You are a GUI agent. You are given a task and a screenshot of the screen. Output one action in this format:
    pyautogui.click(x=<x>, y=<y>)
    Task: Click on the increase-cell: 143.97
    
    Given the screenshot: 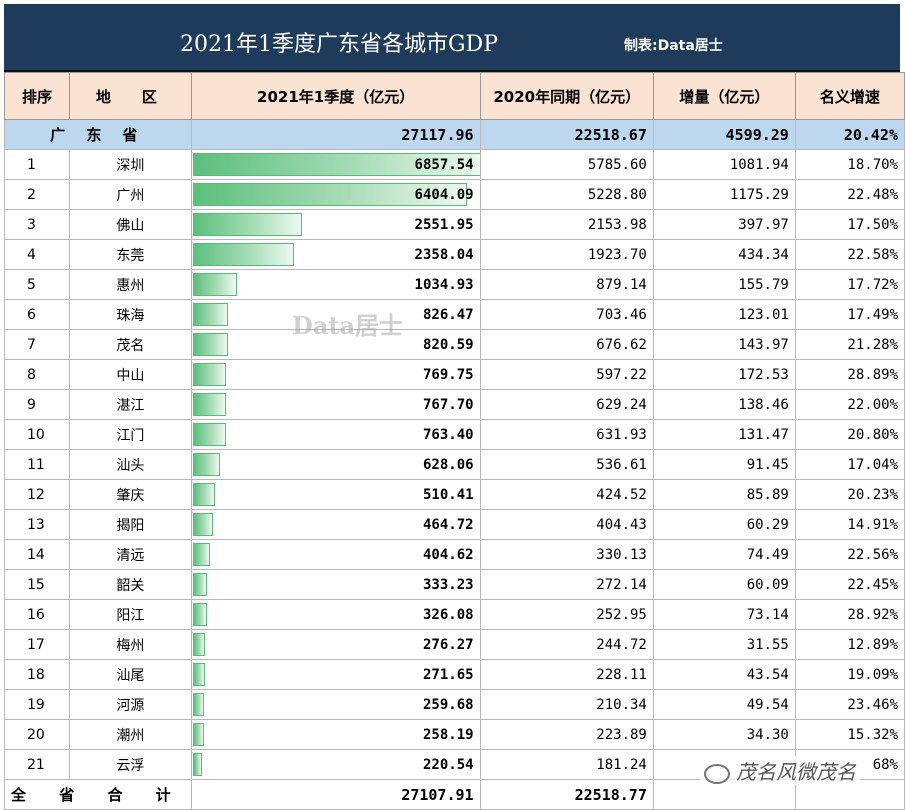 What is the action you would take?
    pyautogui.click(x=724, y=344)
    